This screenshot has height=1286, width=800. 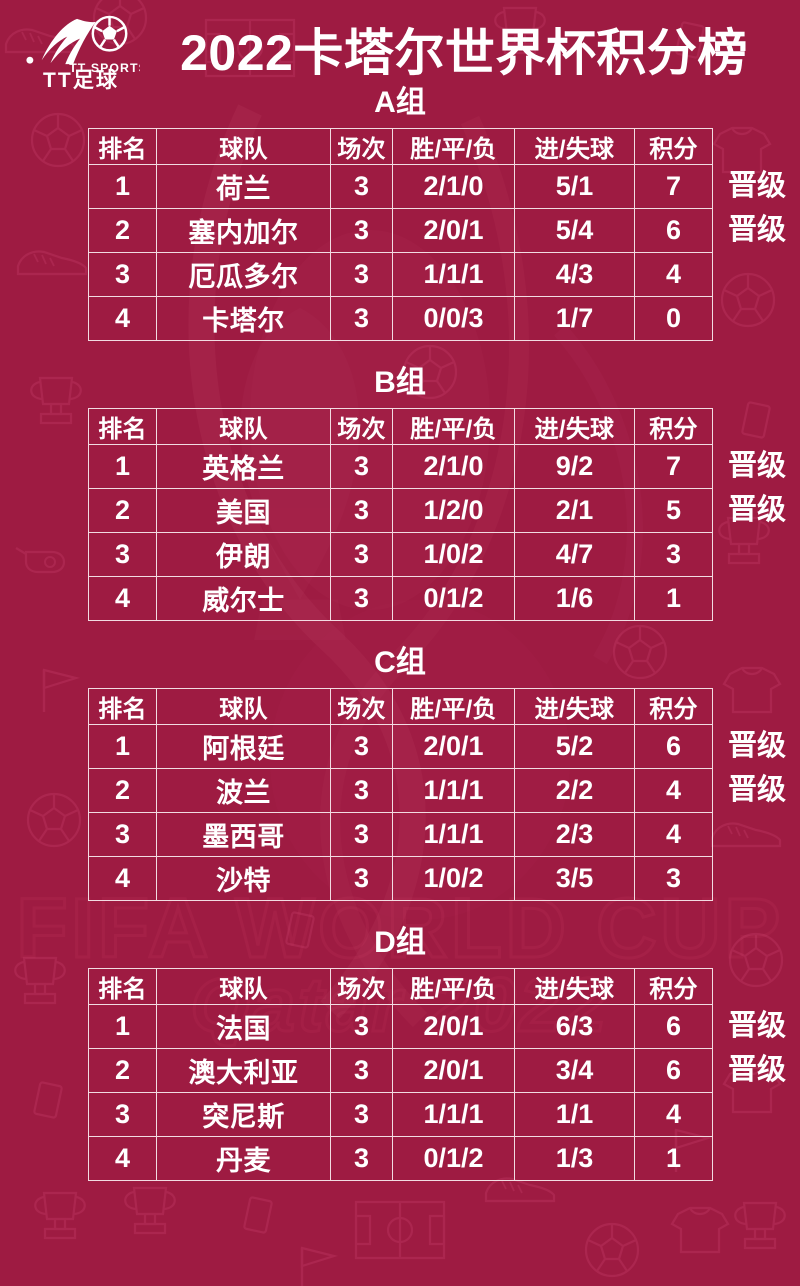 I want to click on column-header-points: 积分, so click(x=673, y=986).